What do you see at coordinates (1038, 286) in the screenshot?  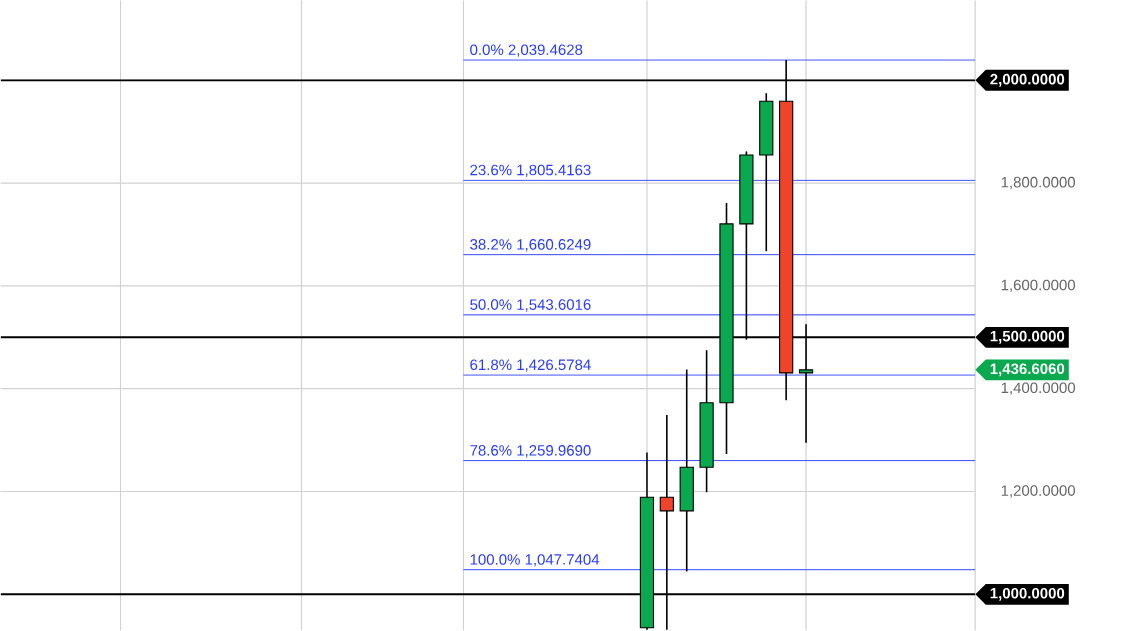 I see `y-tick-label: 1,600.0000` at bounding box center [1038, 286].